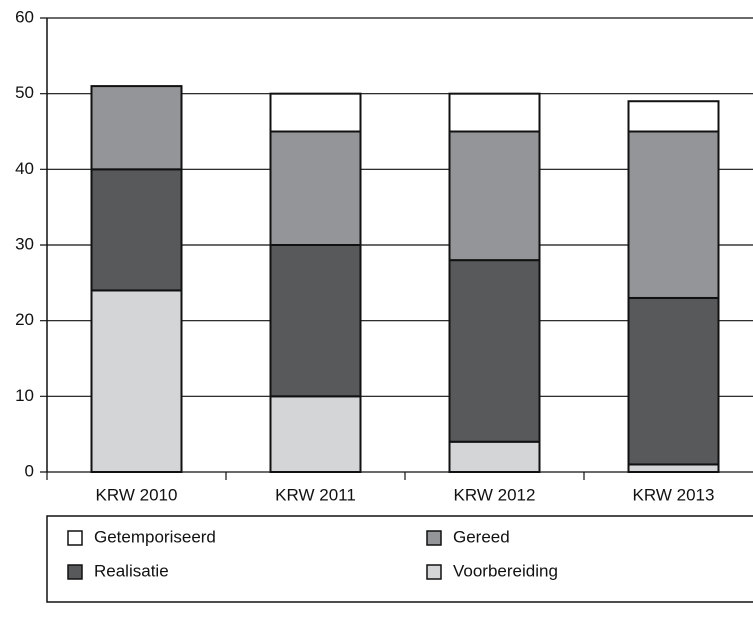  Describe the element at coordinates (399, 559) in the screenshot. I see `legend-box` at that location.